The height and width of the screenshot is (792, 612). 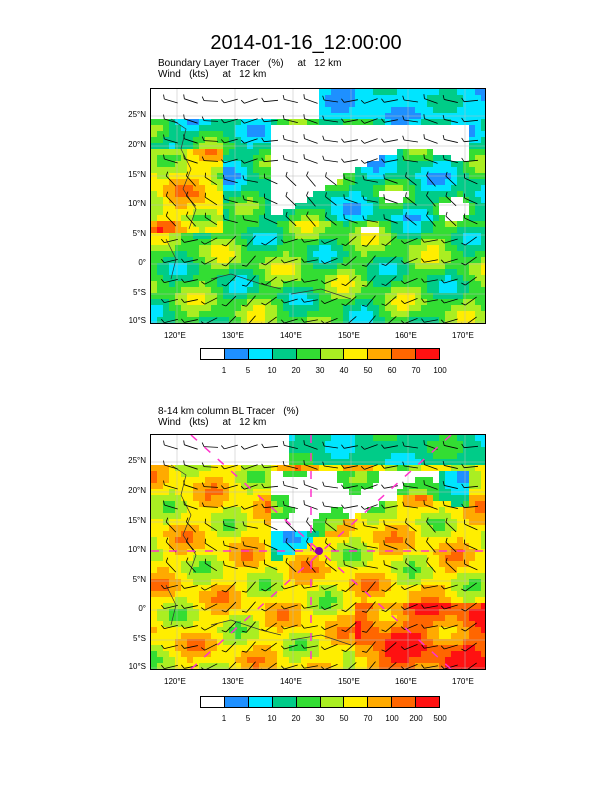 I want to click on lon-tick-label: 170°E, so click(x=463, y=335).